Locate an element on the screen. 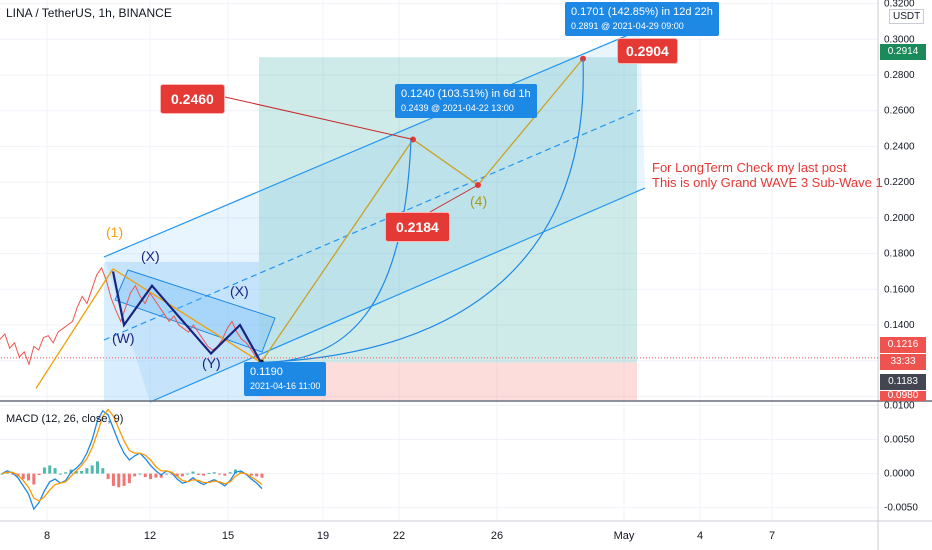  time-axis-tick: 15 is located at coordinates (228, 536).